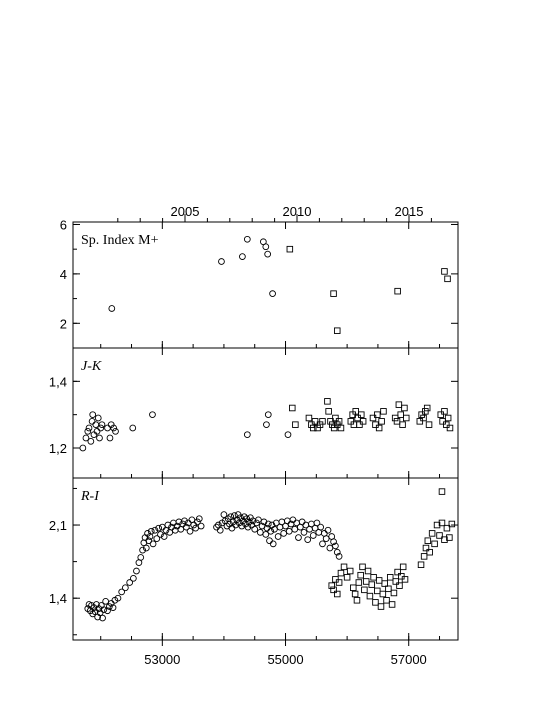 Image resolution: width=545 pixels, height=705 pixels. I want to click on y-tick-label: 2,1, so click(58, 525).